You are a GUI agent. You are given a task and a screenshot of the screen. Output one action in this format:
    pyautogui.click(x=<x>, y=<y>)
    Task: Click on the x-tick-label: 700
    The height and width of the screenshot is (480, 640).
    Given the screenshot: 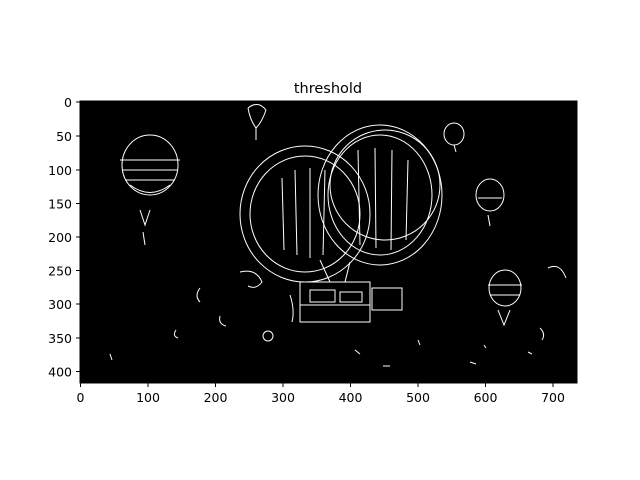 What is the action you would take?
    pyautogui.click(x=553, y=397)
    